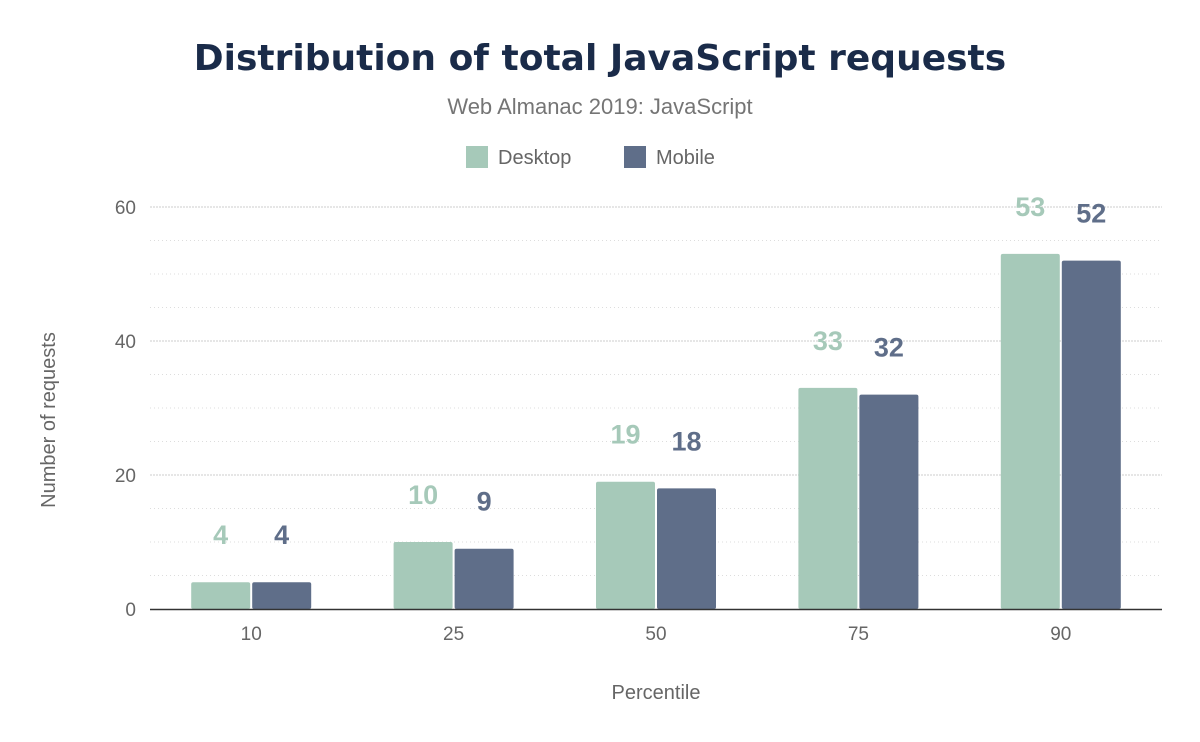 The width and height of the screenshot is (1200, 742). I want to click on data-label: 9, so click(484, 502).